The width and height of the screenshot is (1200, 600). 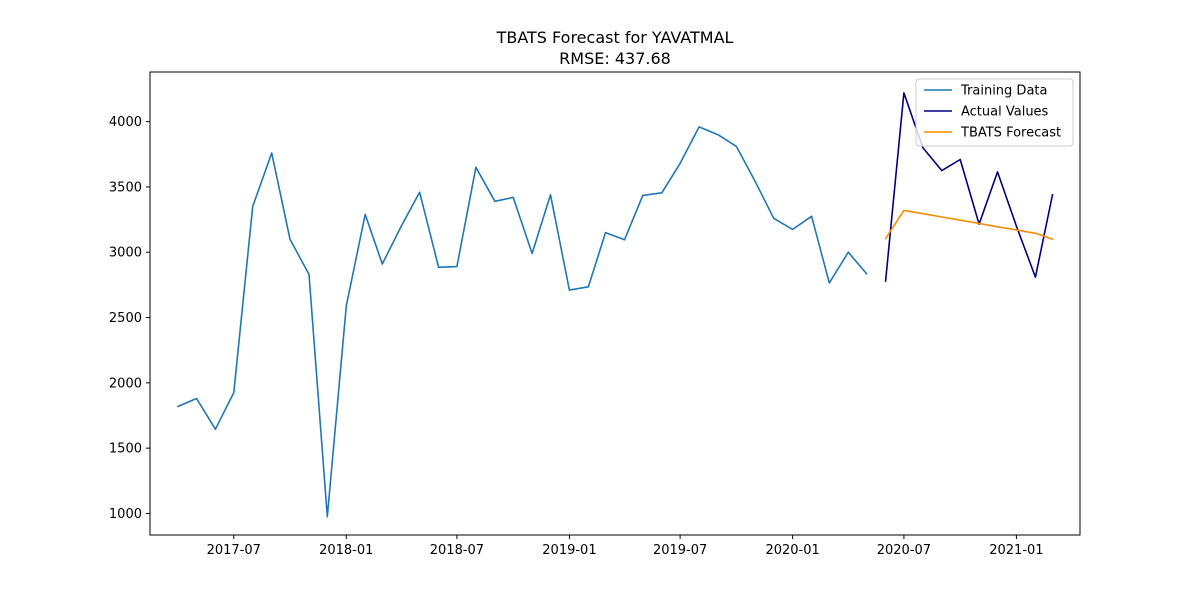 I want to click on x-tick-label: 2018-01, so click(x=346, y=550).